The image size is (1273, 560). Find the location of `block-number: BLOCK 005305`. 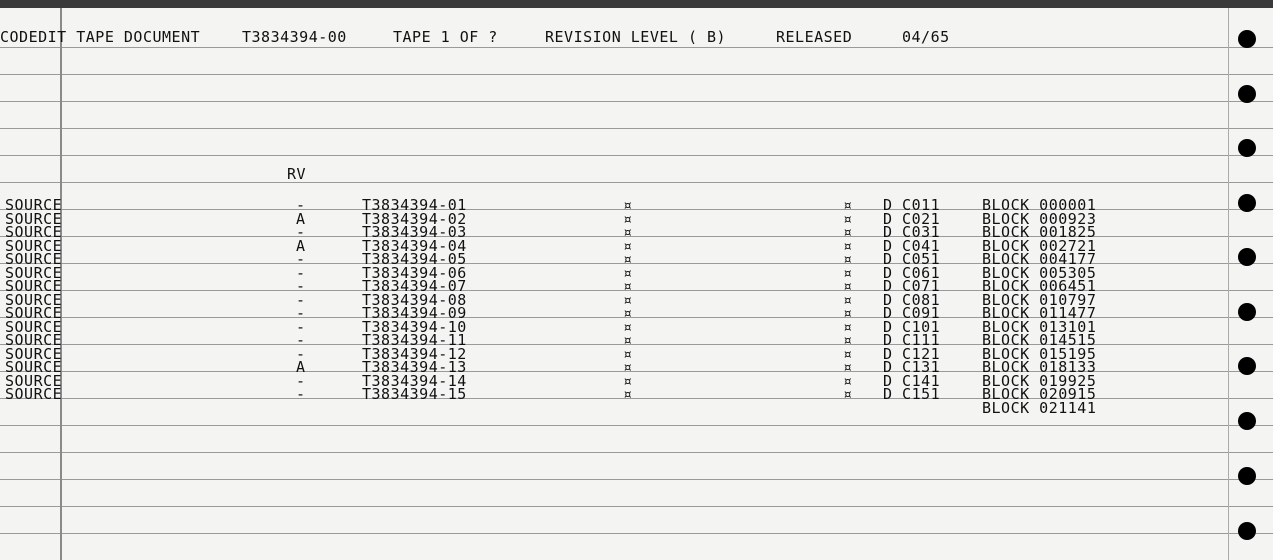

block-number: BLOCK 005305 is located at coordinates (1039, 272).